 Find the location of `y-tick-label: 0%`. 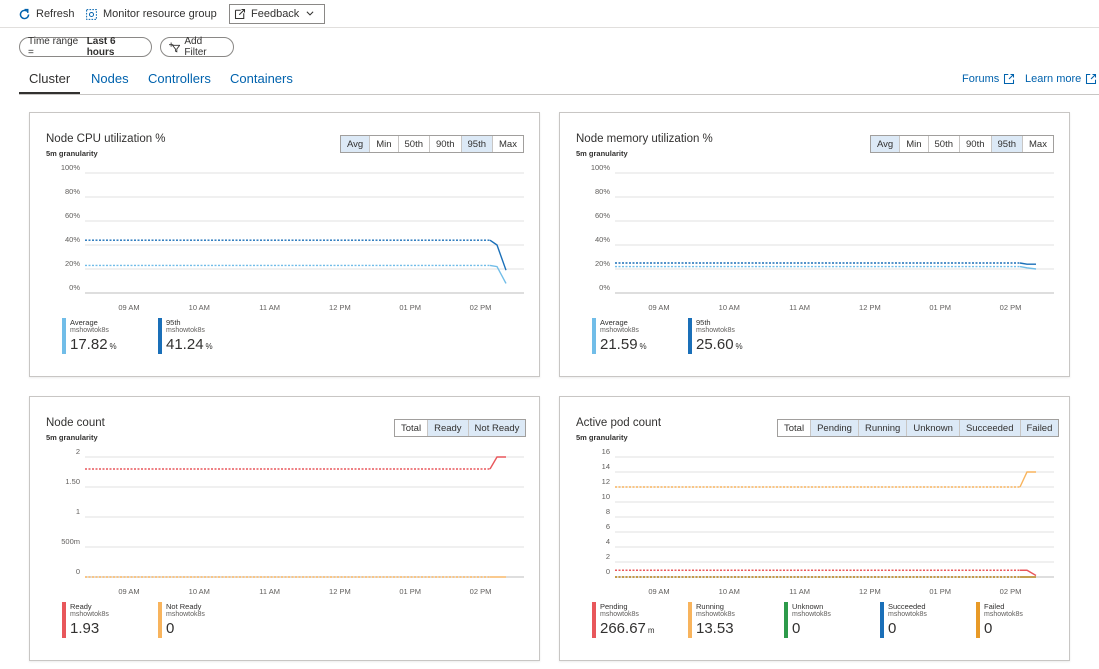

y-tick-label: 0% is located at coordinates (604, 287).